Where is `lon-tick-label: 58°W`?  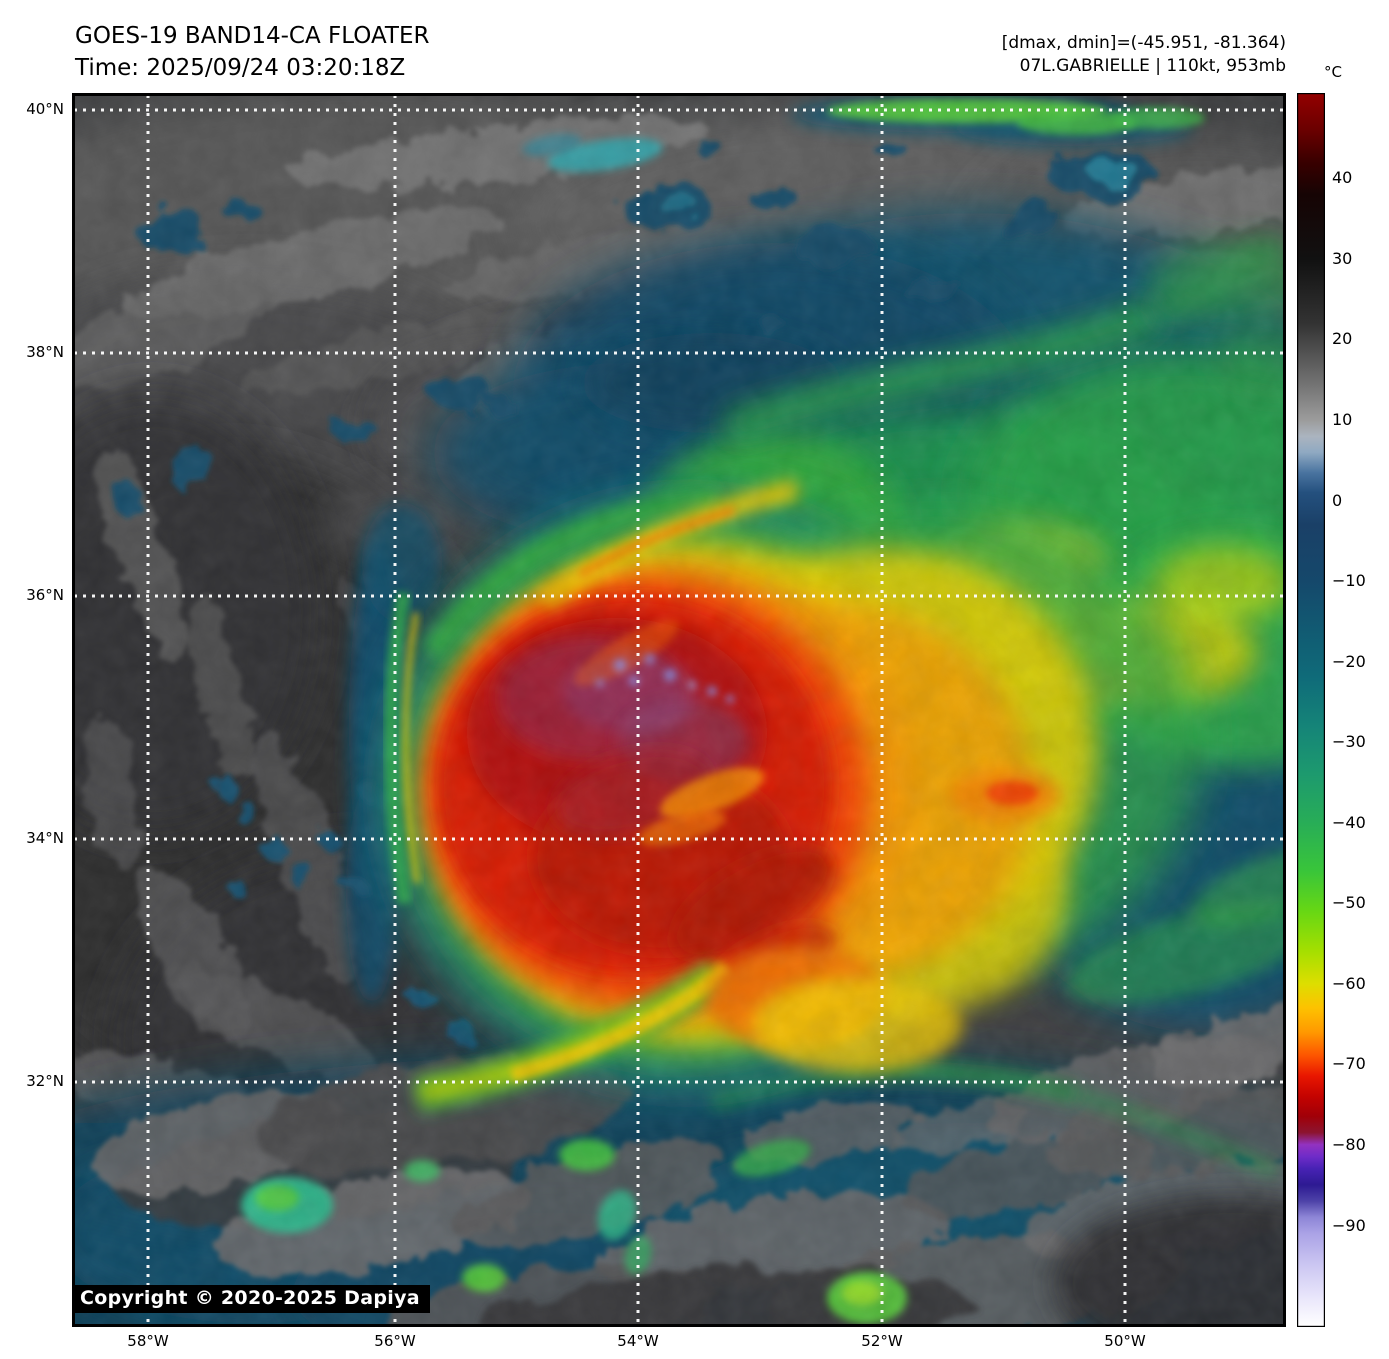
lon-tick-label: 58°W is located at coordinates (148, 1341).